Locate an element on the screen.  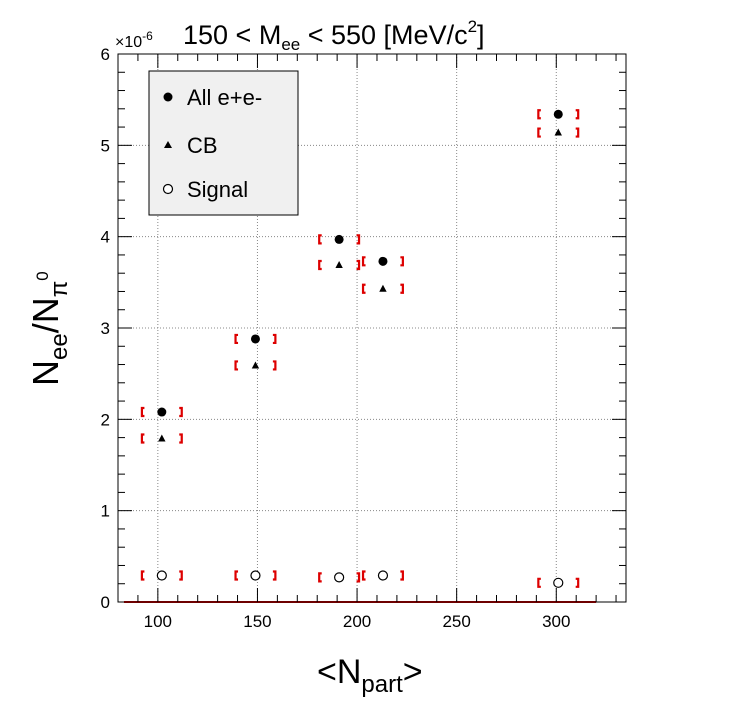
y-tick-label: 3 is located at coordinates (105, 328).